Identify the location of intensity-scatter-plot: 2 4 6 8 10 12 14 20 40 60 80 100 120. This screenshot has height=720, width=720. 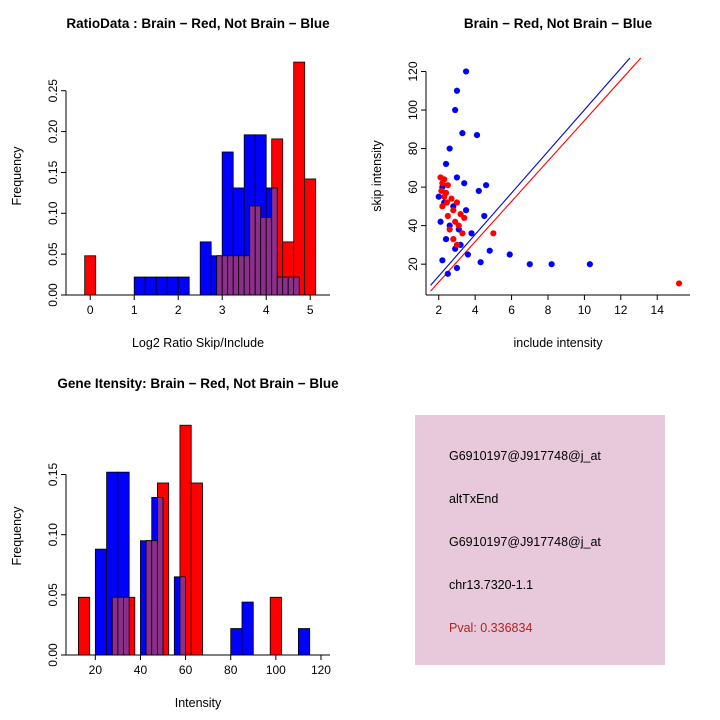
(548, 187).